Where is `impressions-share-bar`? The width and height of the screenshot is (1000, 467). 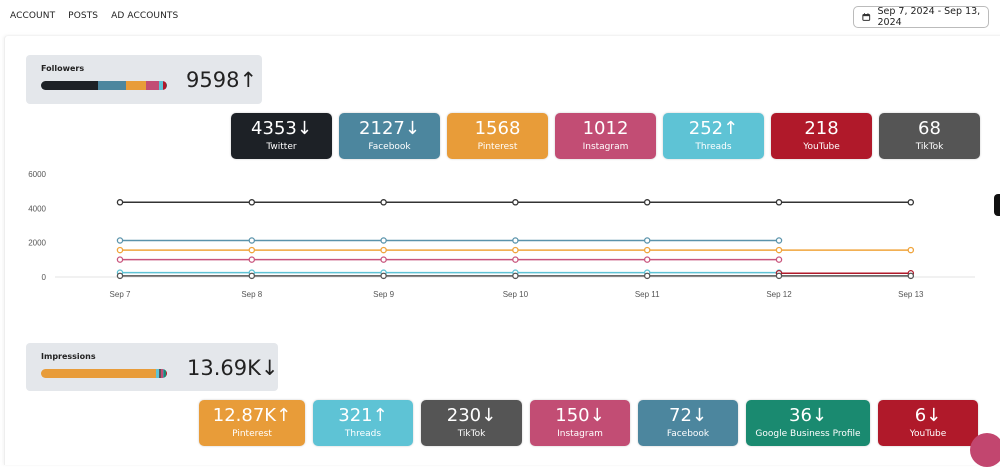
impressions-share-bar is located at coordinates (104, 373).